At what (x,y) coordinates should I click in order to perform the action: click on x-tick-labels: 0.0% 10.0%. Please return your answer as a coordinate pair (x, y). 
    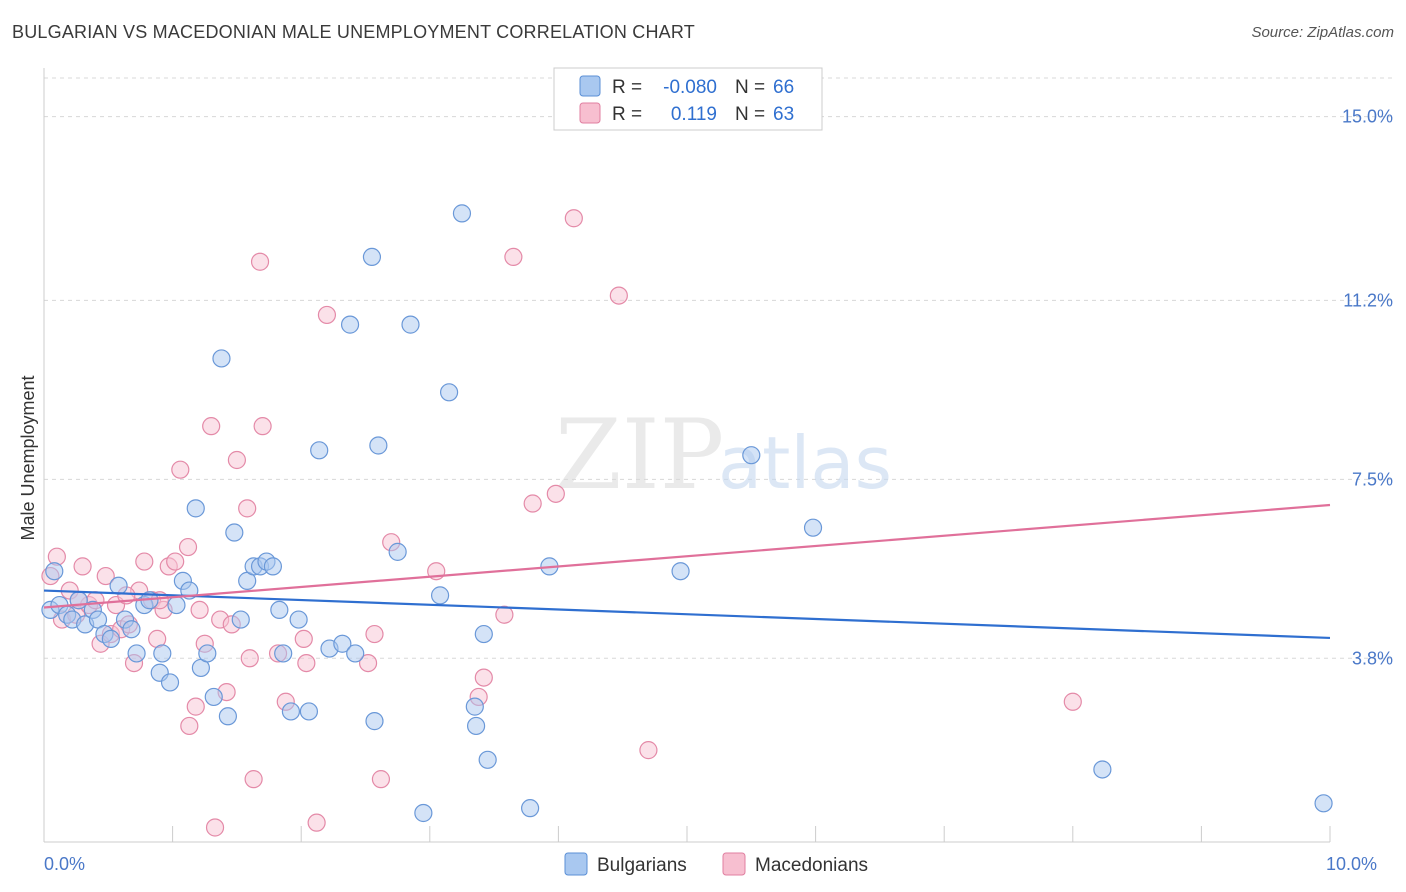
    Looking at the image, I should click on (710, 864).